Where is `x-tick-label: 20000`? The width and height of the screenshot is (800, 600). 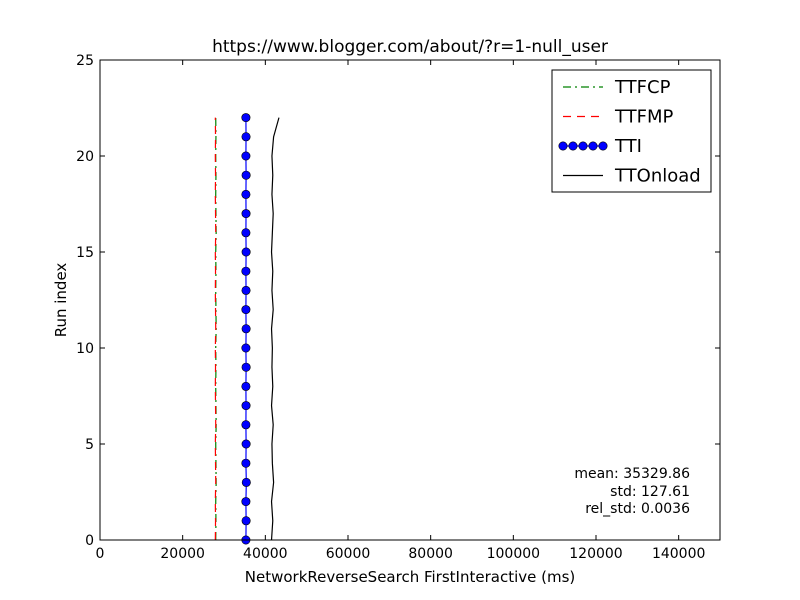 x-tick-label: 20000 is located at coordinates (182, 554).